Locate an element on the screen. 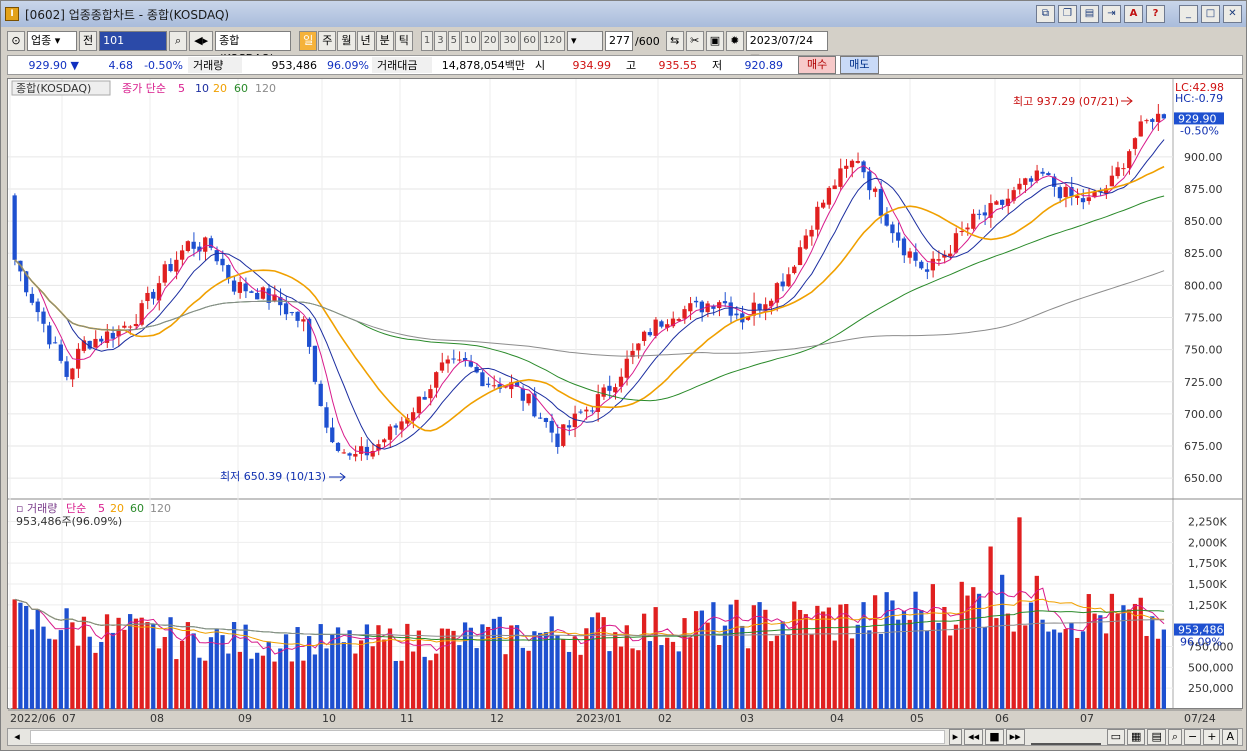  scroll-left-arrow-icon: ◂ is located at coordinates (17, 736).